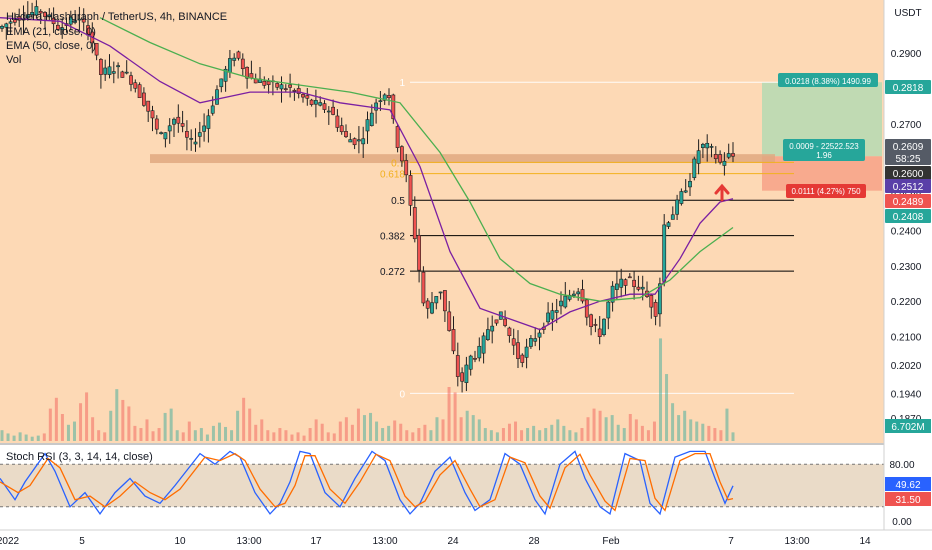 This screenshot has height=550, width=932. What do you see at coordinates (826, 191) in the screenshot?
I see `stop-label-box` at bounding box center [826, 191].